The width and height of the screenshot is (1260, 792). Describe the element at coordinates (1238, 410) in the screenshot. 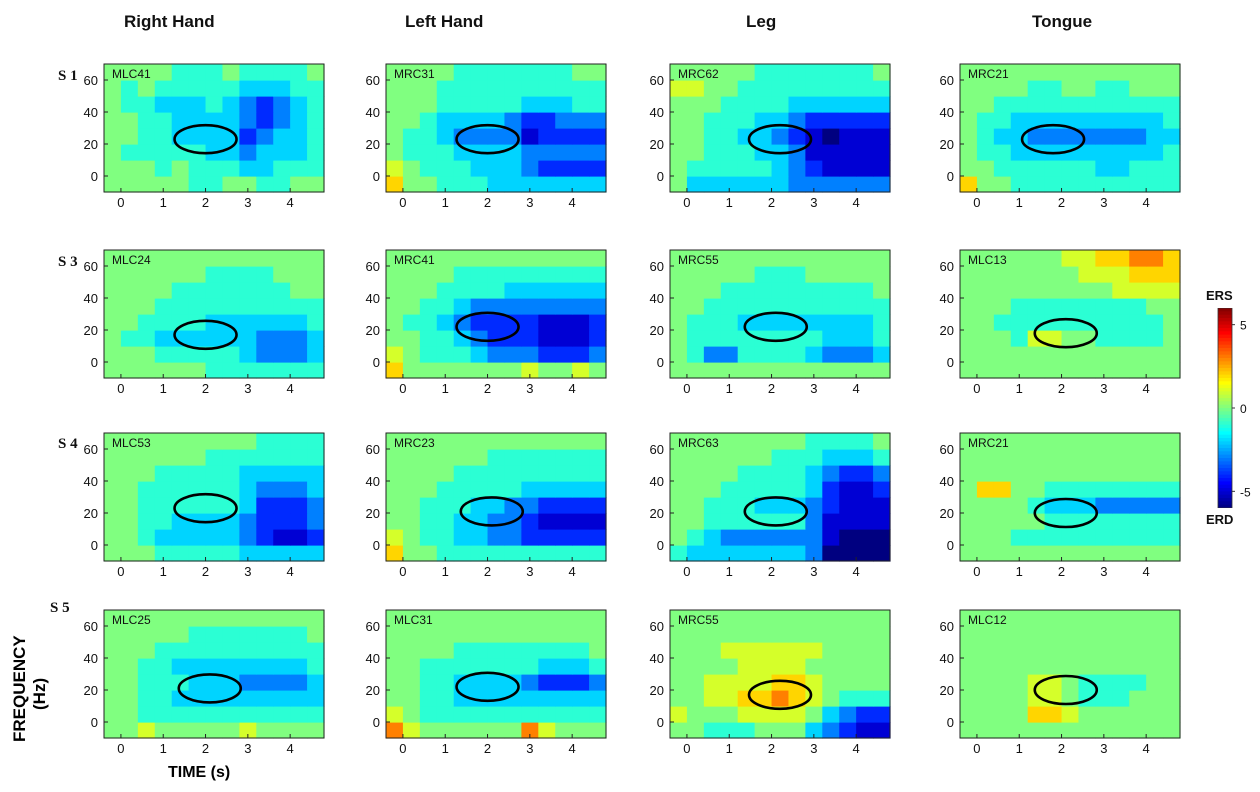

I see `colorbar: 5 0 -5` at that location.